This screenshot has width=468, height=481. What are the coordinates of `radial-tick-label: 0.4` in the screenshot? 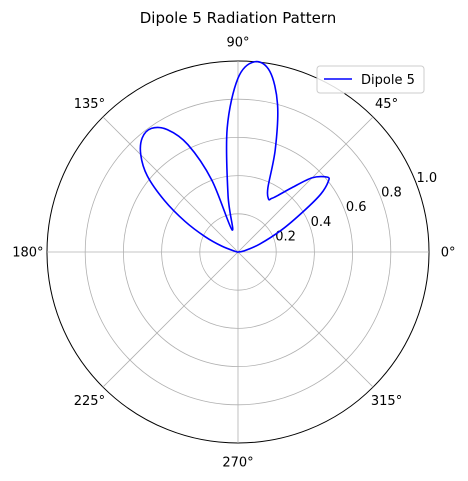 It's located at (321, 222).